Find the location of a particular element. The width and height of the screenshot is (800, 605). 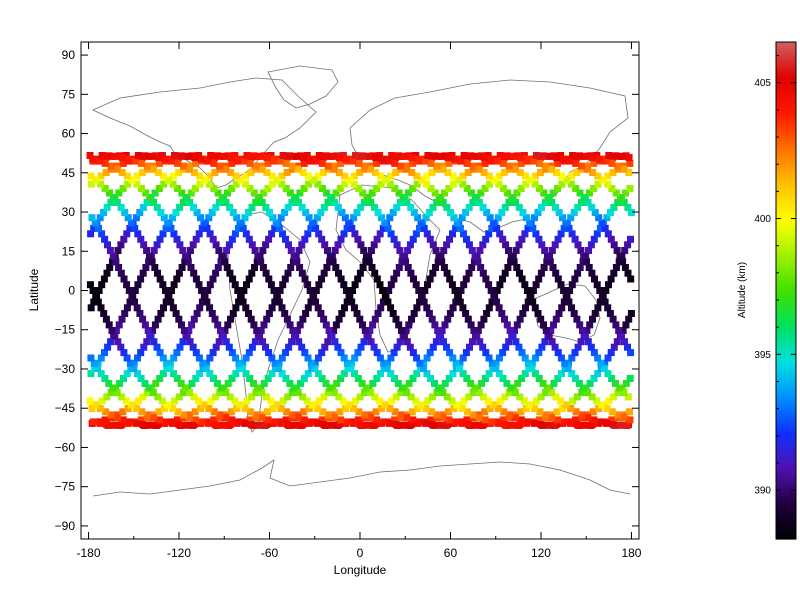

coastline-greenland is located at coordinates (303, 87).